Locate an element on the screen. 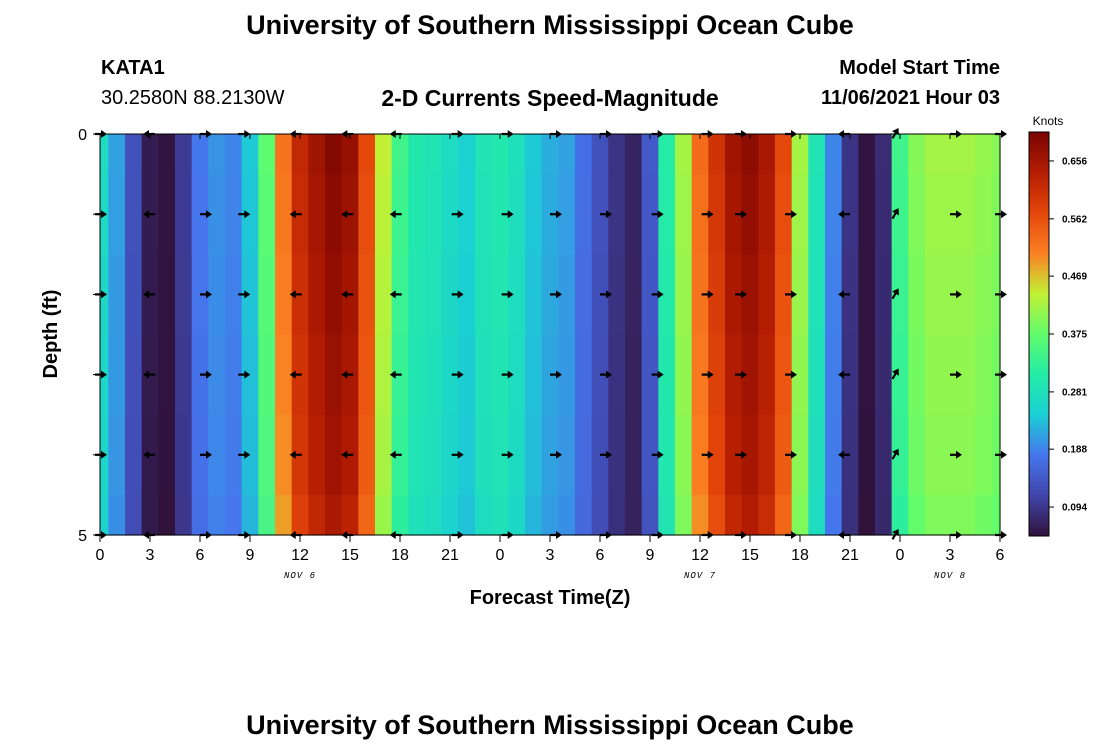  colorbar is located at coordinates (1039, 334).